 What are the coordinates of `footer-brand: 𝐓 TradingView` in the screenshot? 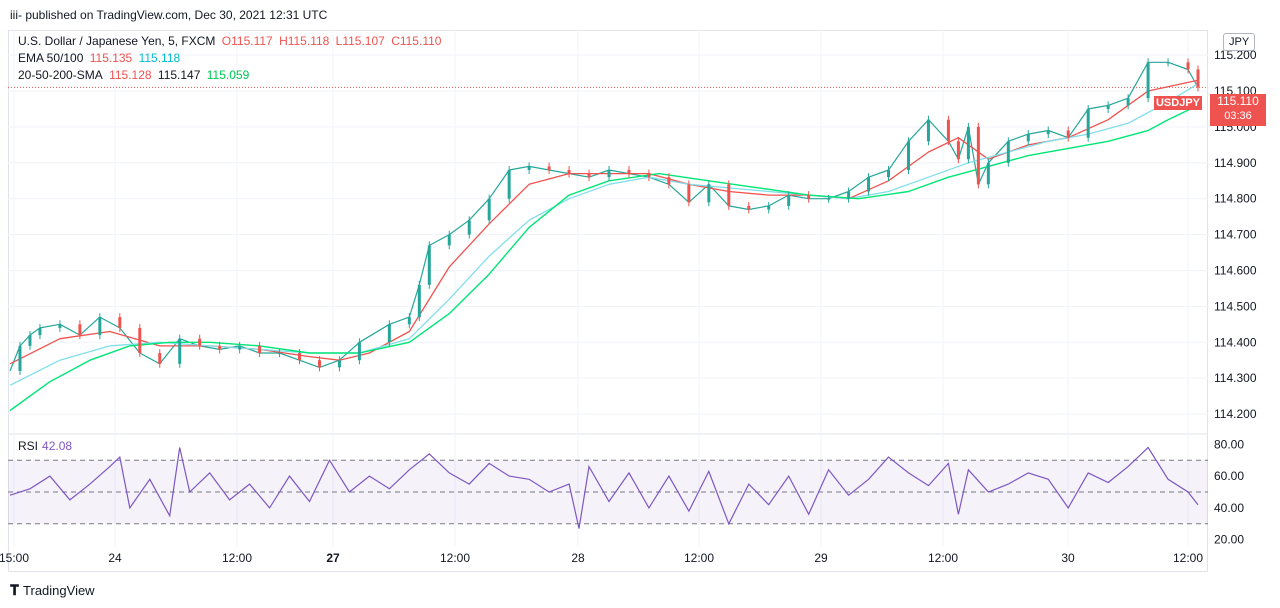 It's located at (52, 590).